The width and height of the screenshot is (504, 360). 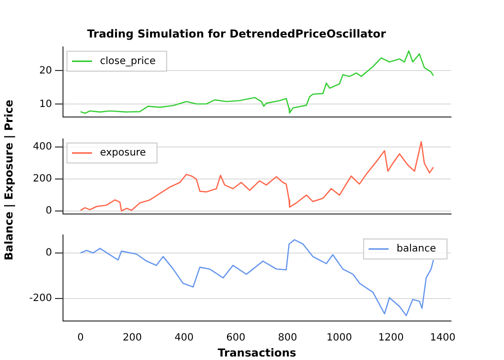 What do you see at coordinates (45, 104) in the screenshot?
I see `y-tick-label: 10` at bounding box center [45, 104].